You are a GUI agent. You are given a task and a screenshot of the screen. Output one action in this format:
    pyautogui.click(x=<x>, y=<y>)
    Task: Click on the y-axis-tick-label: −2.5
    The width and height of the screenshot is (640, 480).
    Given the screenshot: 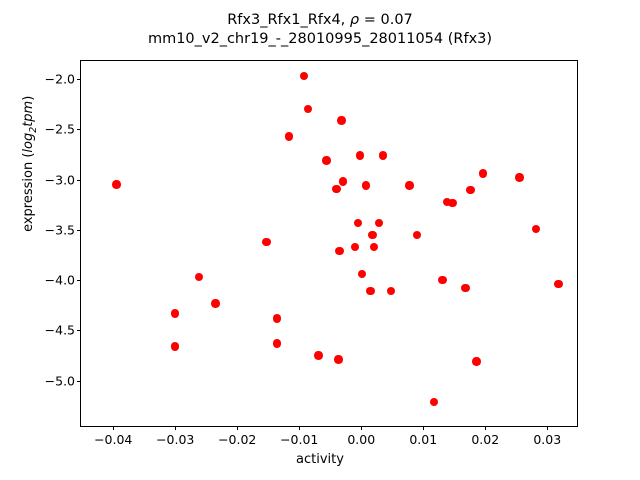 What is the action you would take?
    pyautogui.click(x=59, y=129)
    